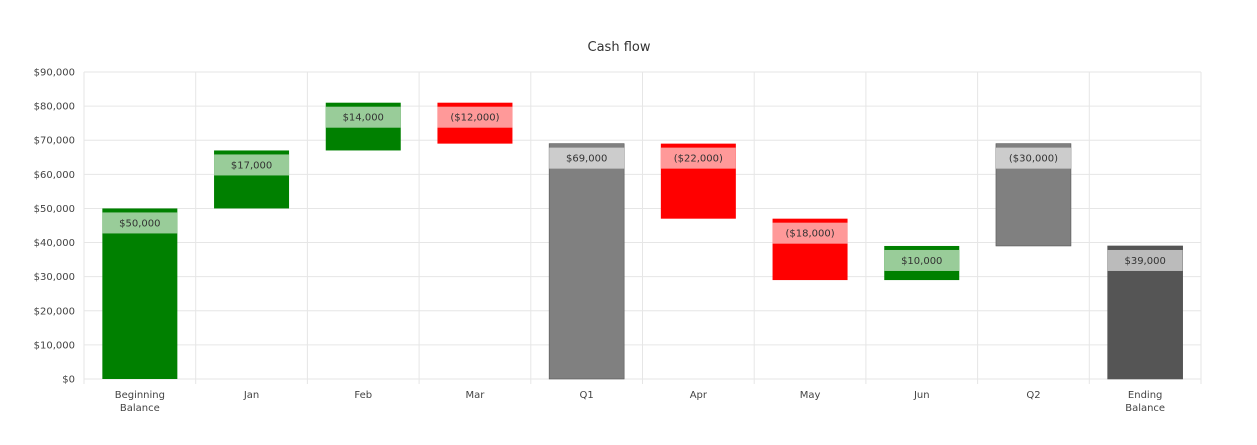  What do you see at coordinates (140, 293) in the screenshot?
I see `bar-increase` at bounding box center [140, 293].